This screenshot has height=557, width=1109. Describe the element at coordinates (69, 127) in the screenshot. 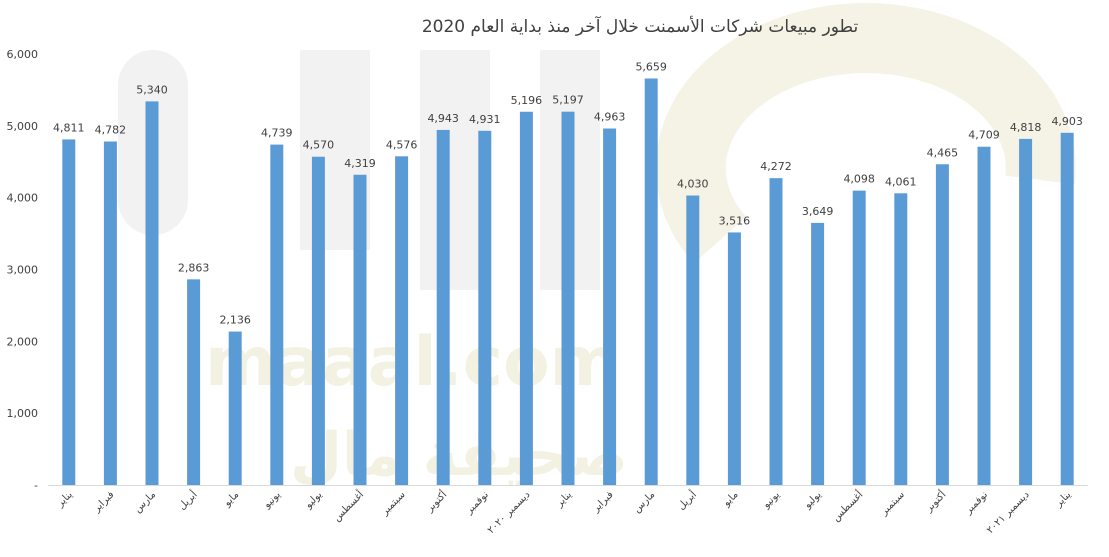

I see `data-label: 4,811` at that location.